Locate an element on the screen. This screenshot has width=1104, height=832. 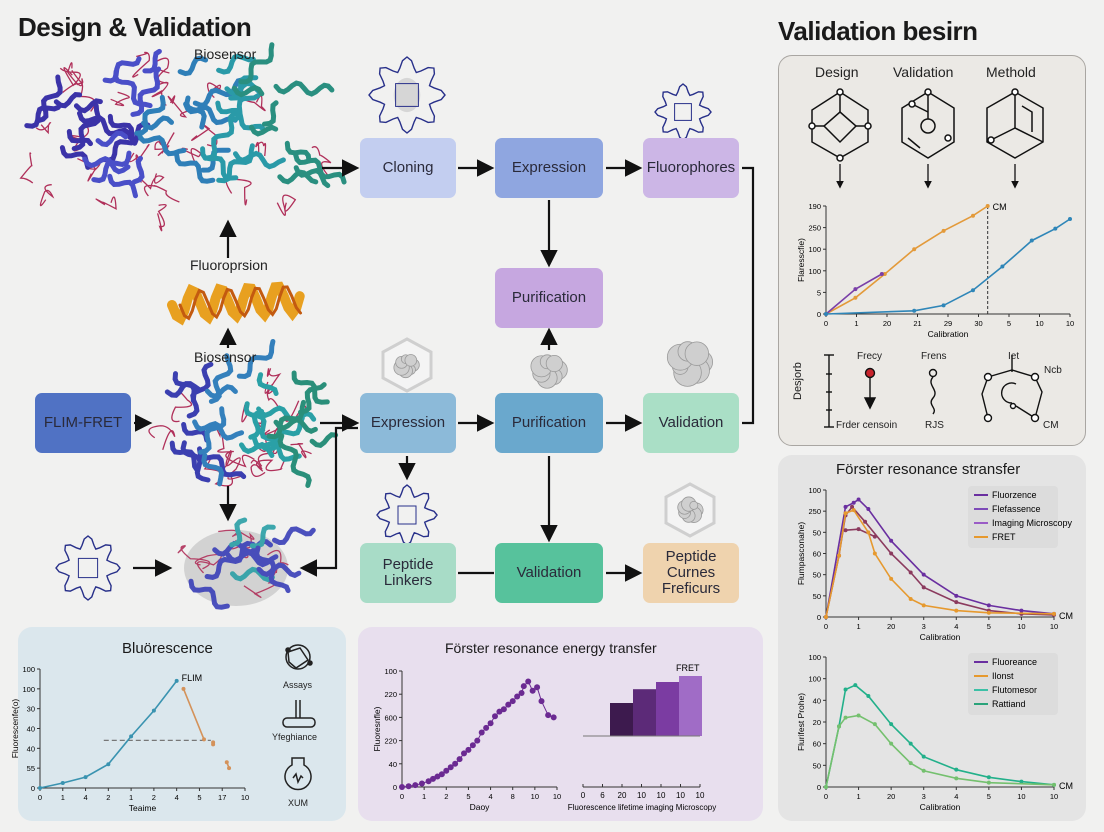
fluoroprsion-label: Fluoroprsion is located at coordinates (229, 265).